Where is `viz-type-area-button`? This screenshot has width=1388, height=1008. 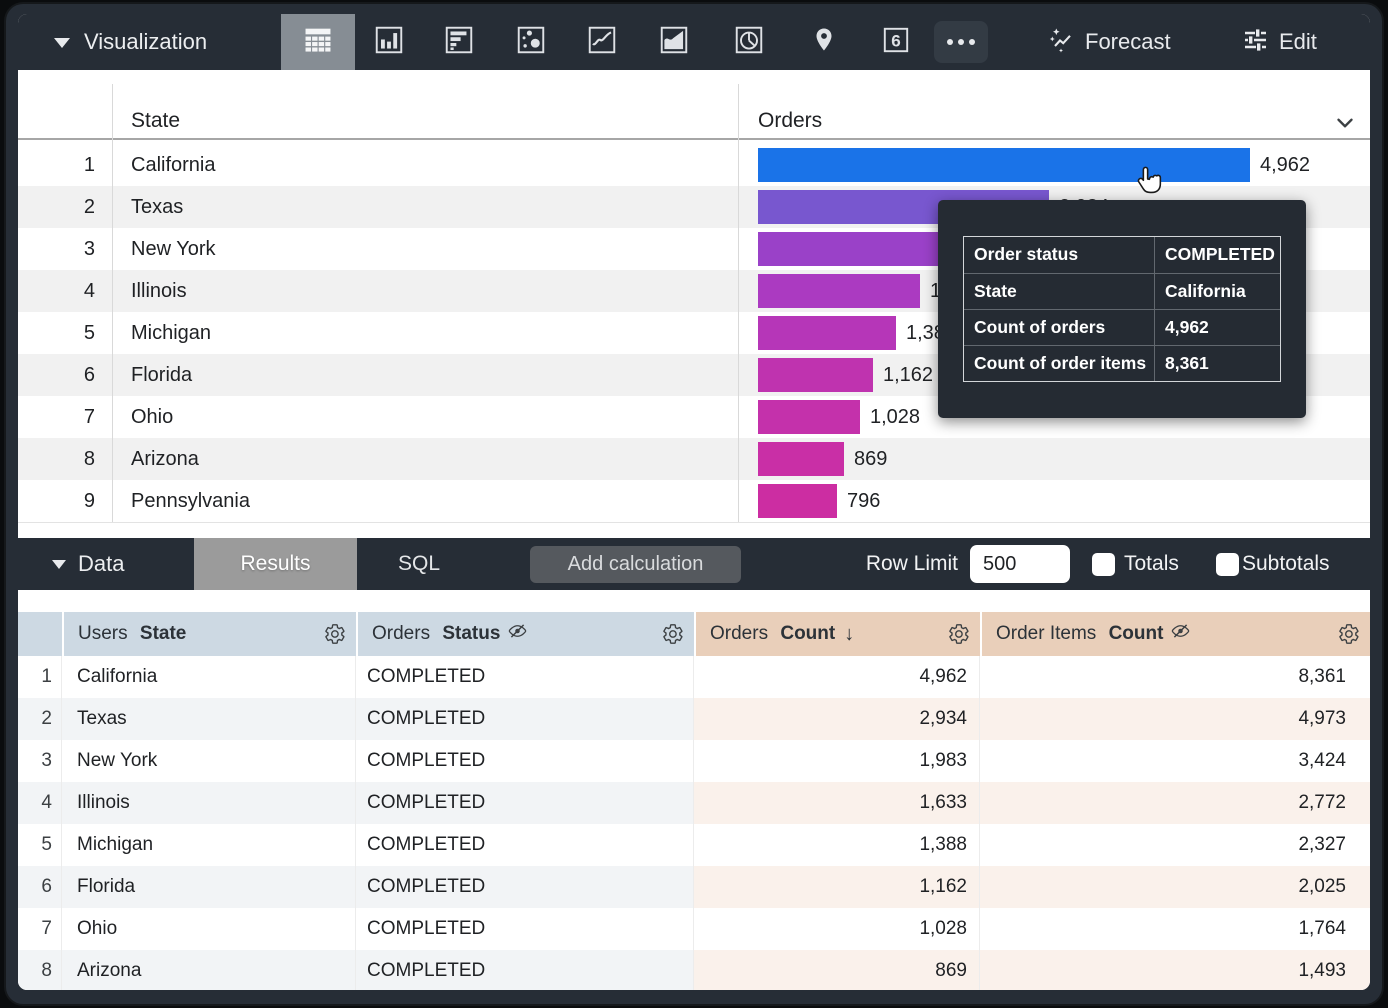 viz-type-area-button is located at coordinates (674, 42).